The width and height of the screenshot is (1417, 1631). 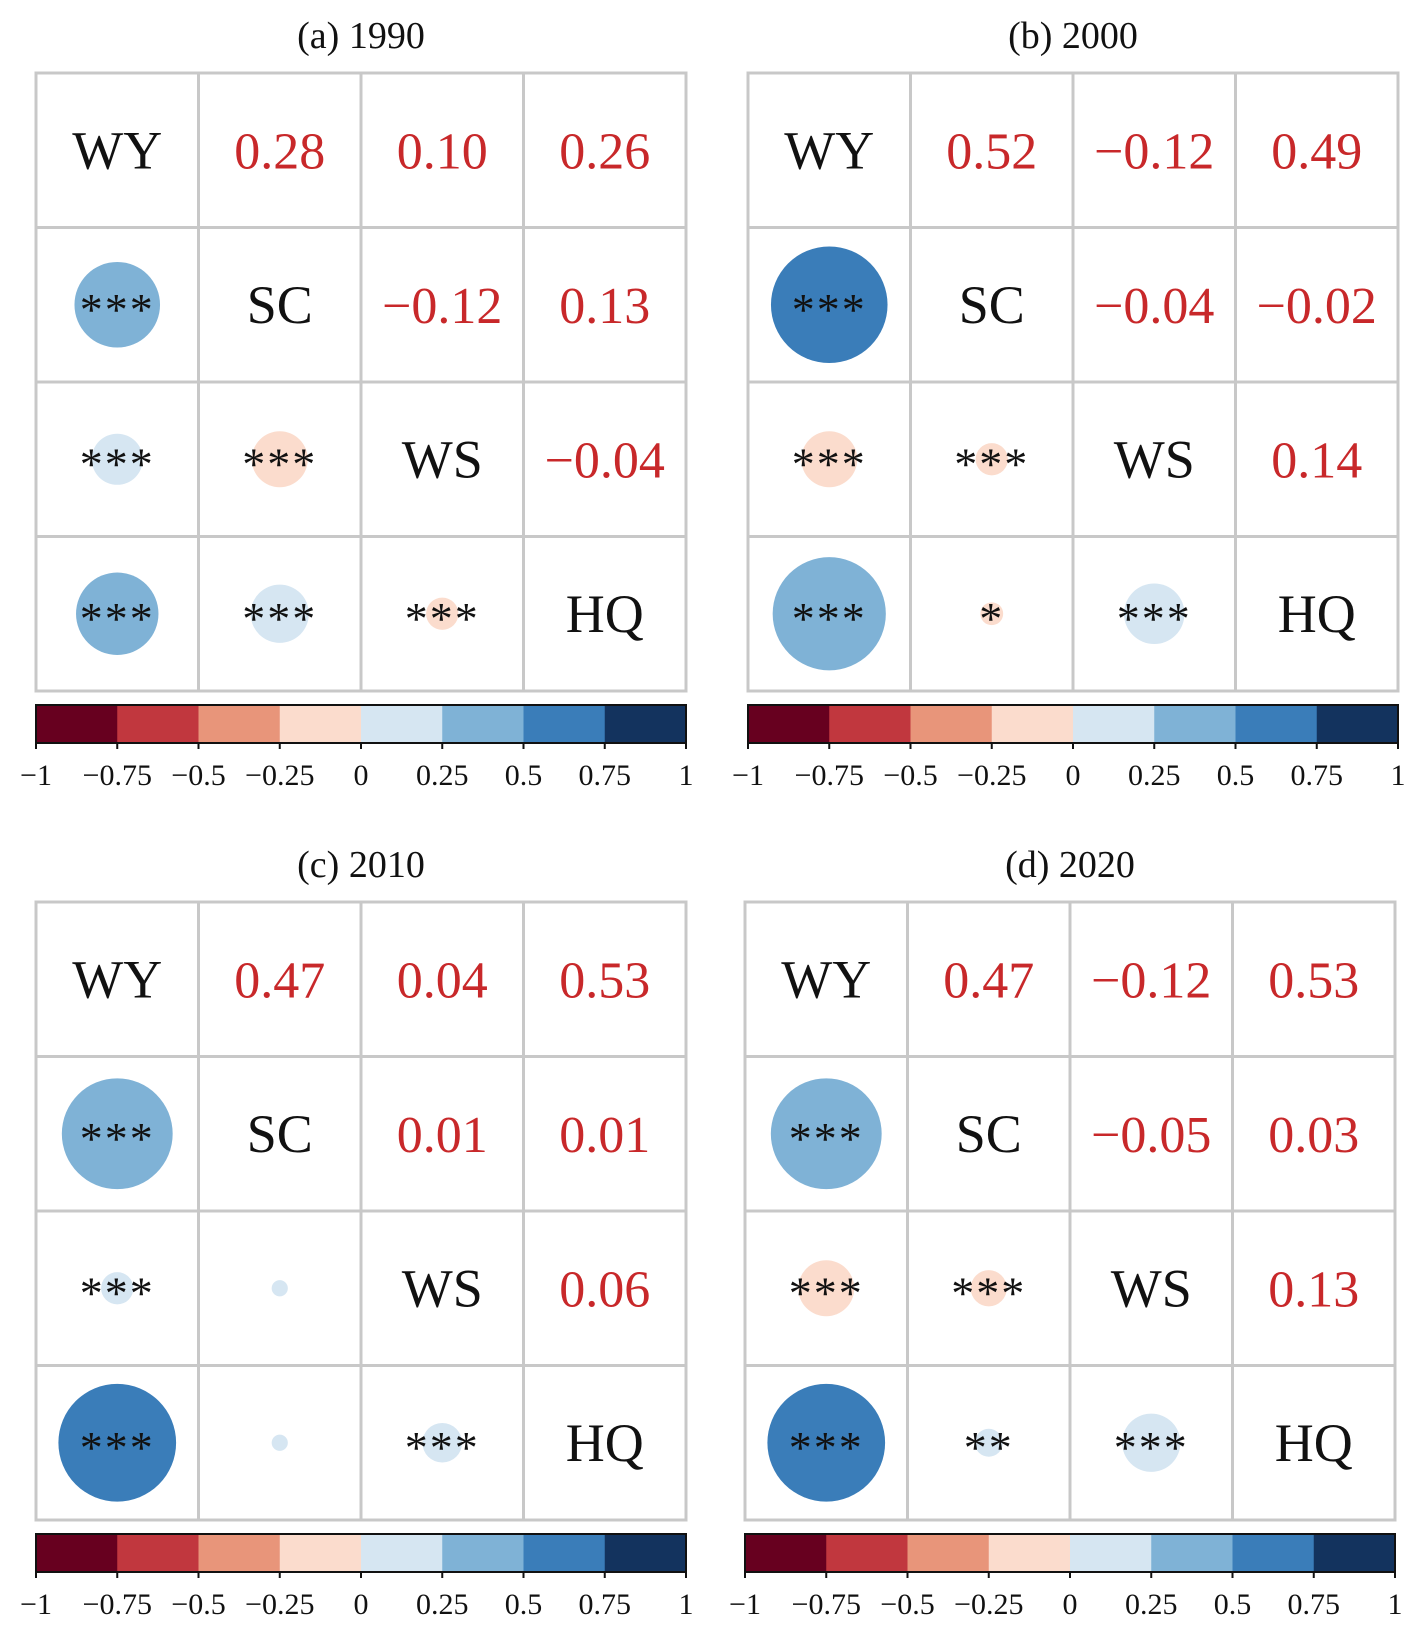 I want to click on panel-title: (d) 2020, so click(x=1070, y=865).